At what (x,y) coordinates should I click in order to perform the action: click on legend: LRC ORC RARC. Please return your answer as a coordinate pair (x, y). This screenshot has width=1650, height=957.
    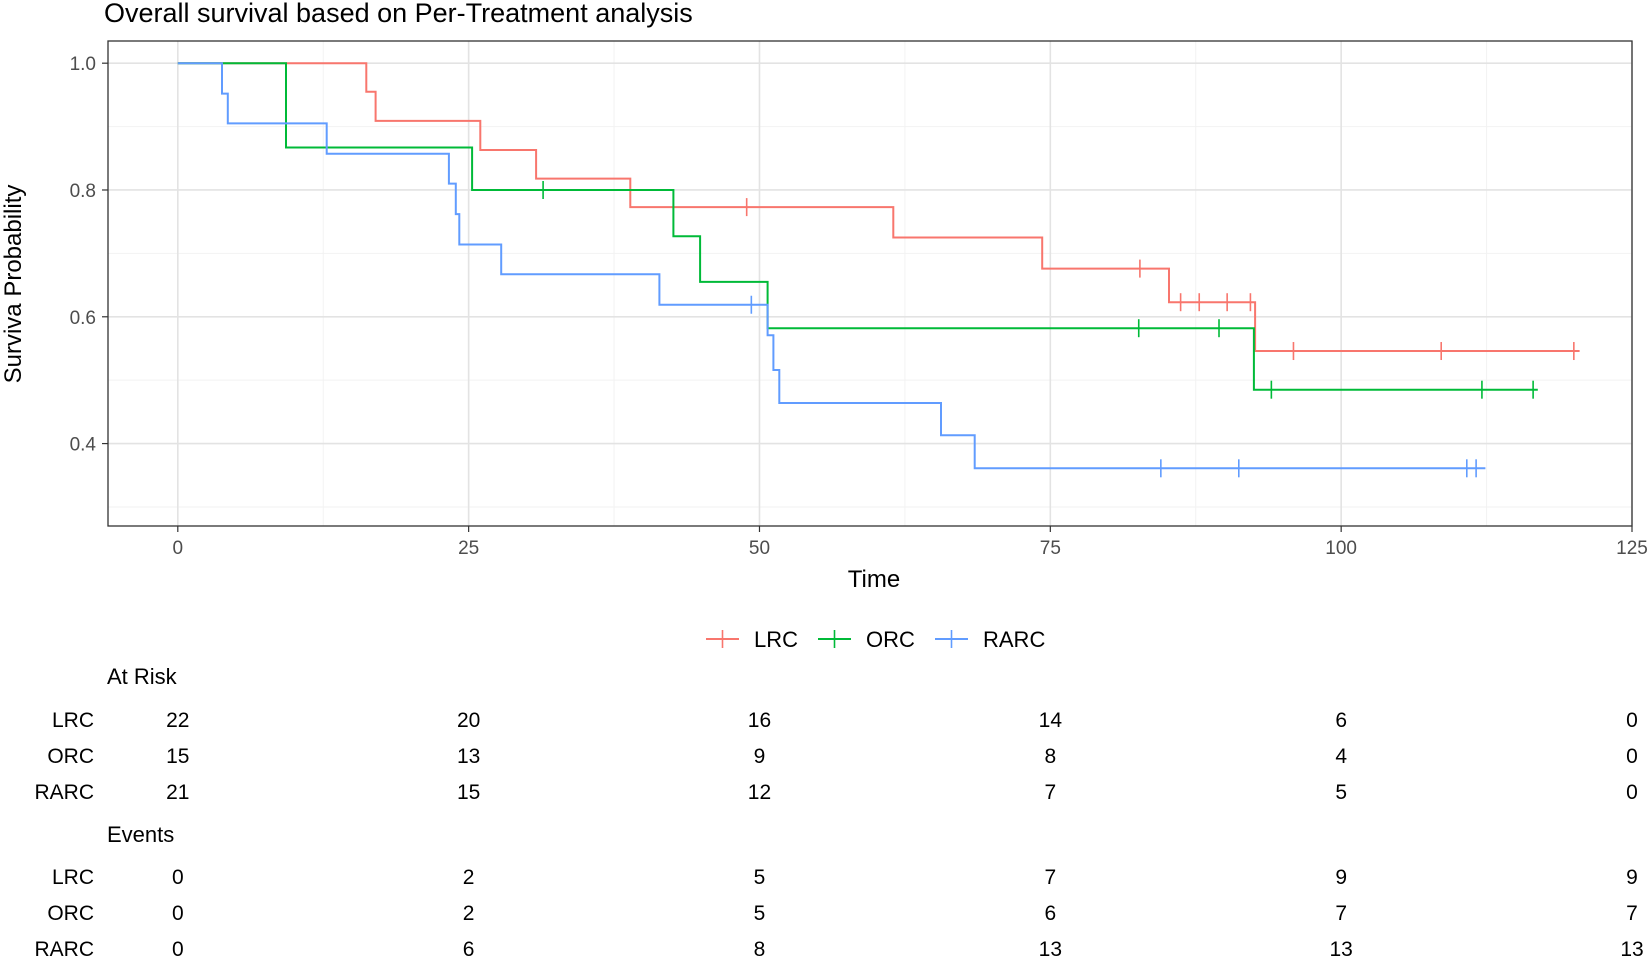
    Looking at the image, I should click on (875, 639).